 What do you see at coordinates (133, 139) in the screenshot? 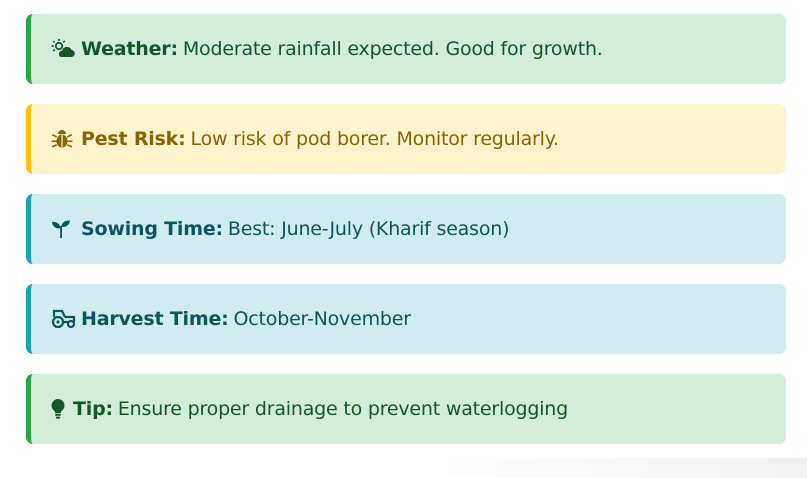
I see `pest-risk-label: Pest Risk:` at bounding box center [133, 139].